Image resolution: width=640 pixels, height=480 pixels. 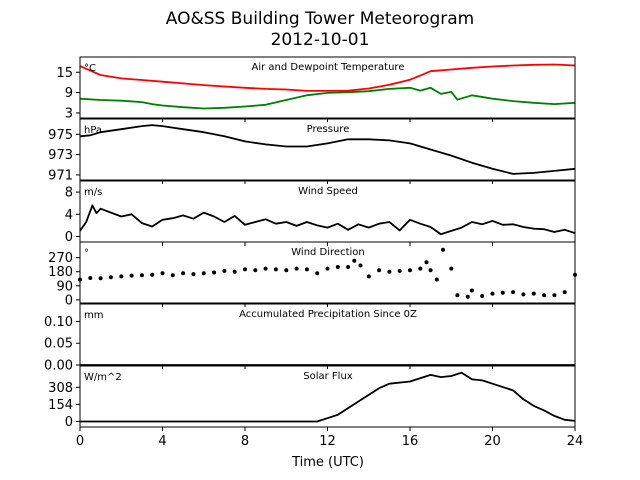 What do you see at coordinates (58, 366) in the screenshot?
I see `y-tick-label: 0.00` at bounding box center [58, 366].